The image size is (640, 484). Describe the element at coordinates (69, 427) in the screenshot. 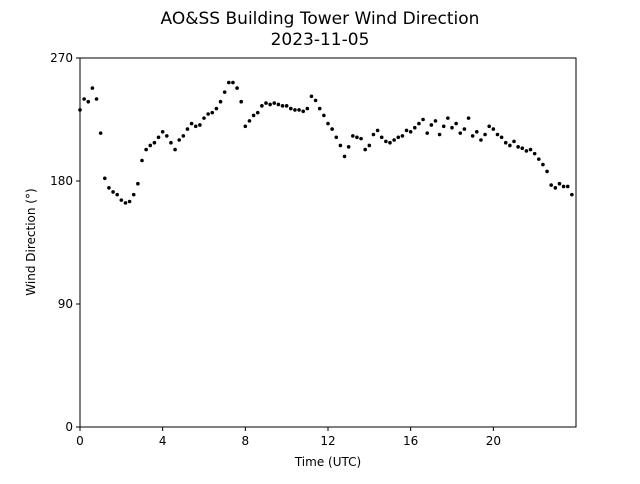

I see `y-tick-label: 0` at that location.